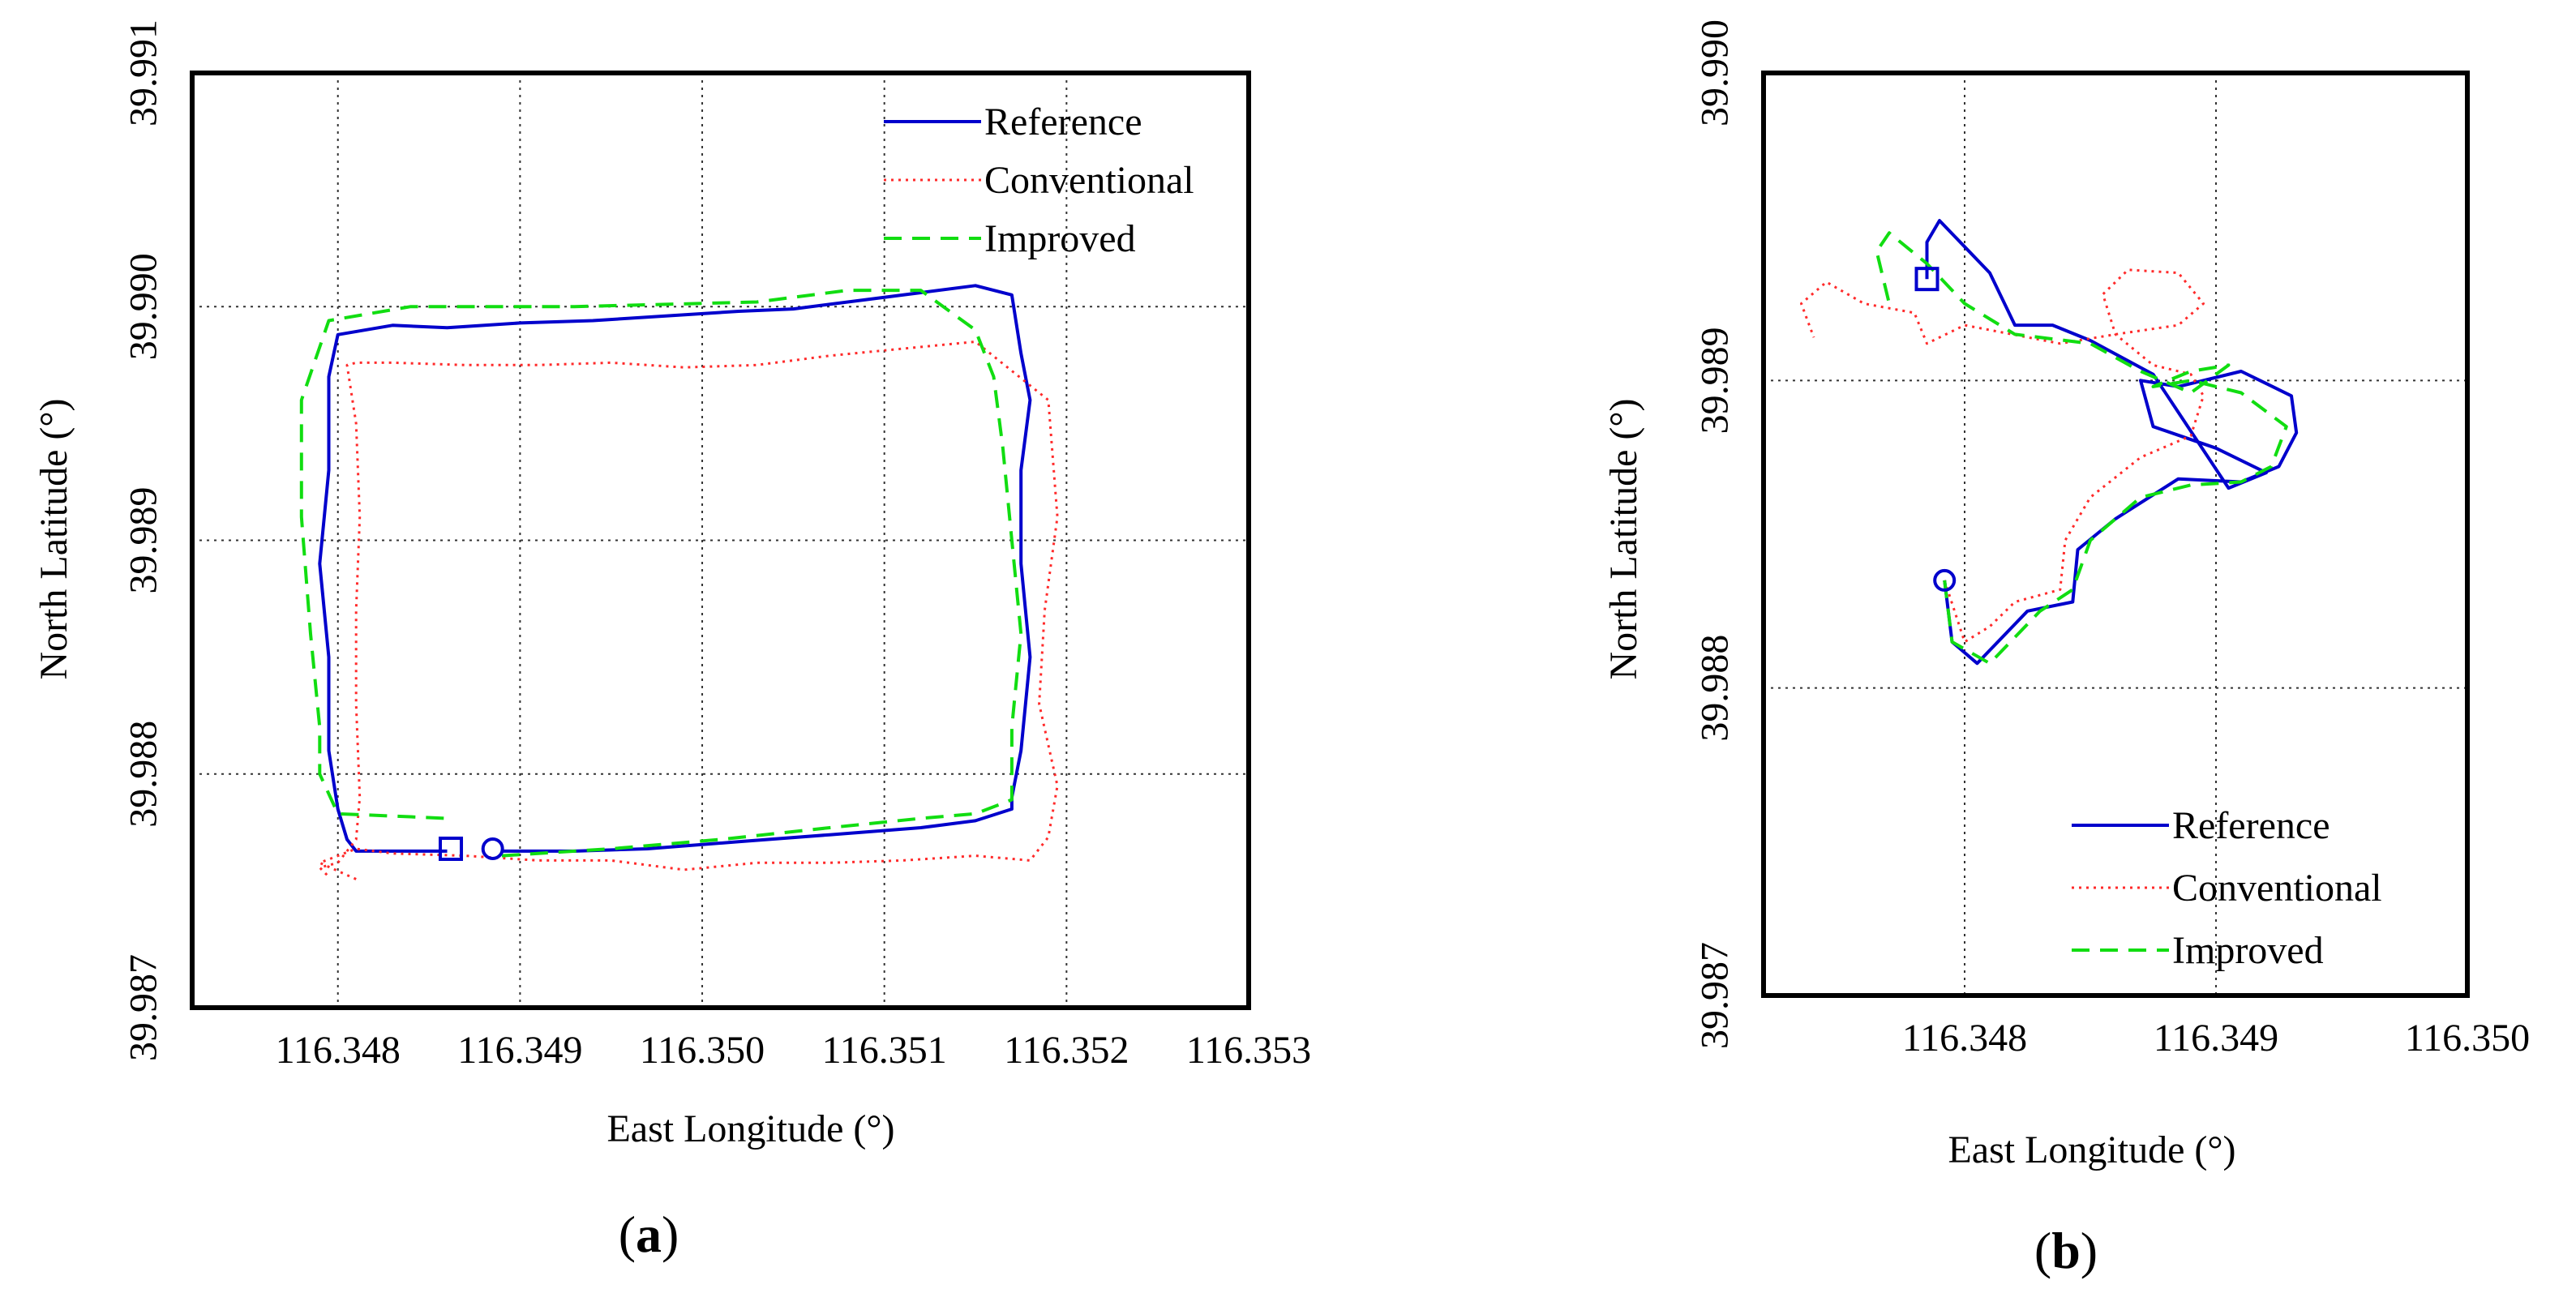 The image size is (2576, 1306). Describe the element at coordinates (2066, 1250) in the screenshot. I see `panel-b-label: (b)` at that location.